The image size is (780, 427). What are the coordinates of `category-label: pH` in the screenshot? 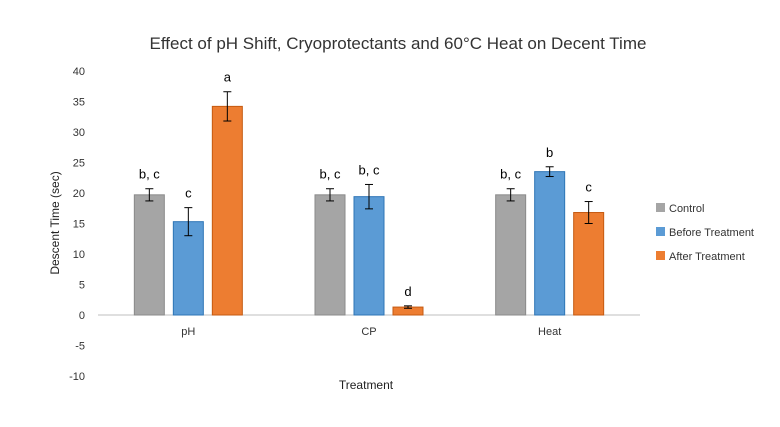 It's located at (188, 332).